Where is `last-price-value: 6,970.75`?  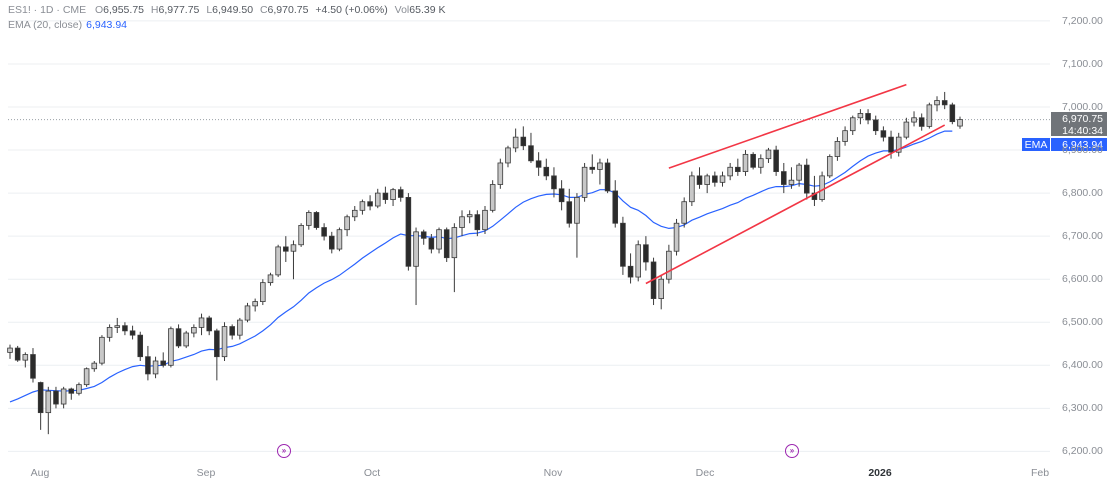
last-price-value: 6,970.75 is located at coordinates (1082, 119).